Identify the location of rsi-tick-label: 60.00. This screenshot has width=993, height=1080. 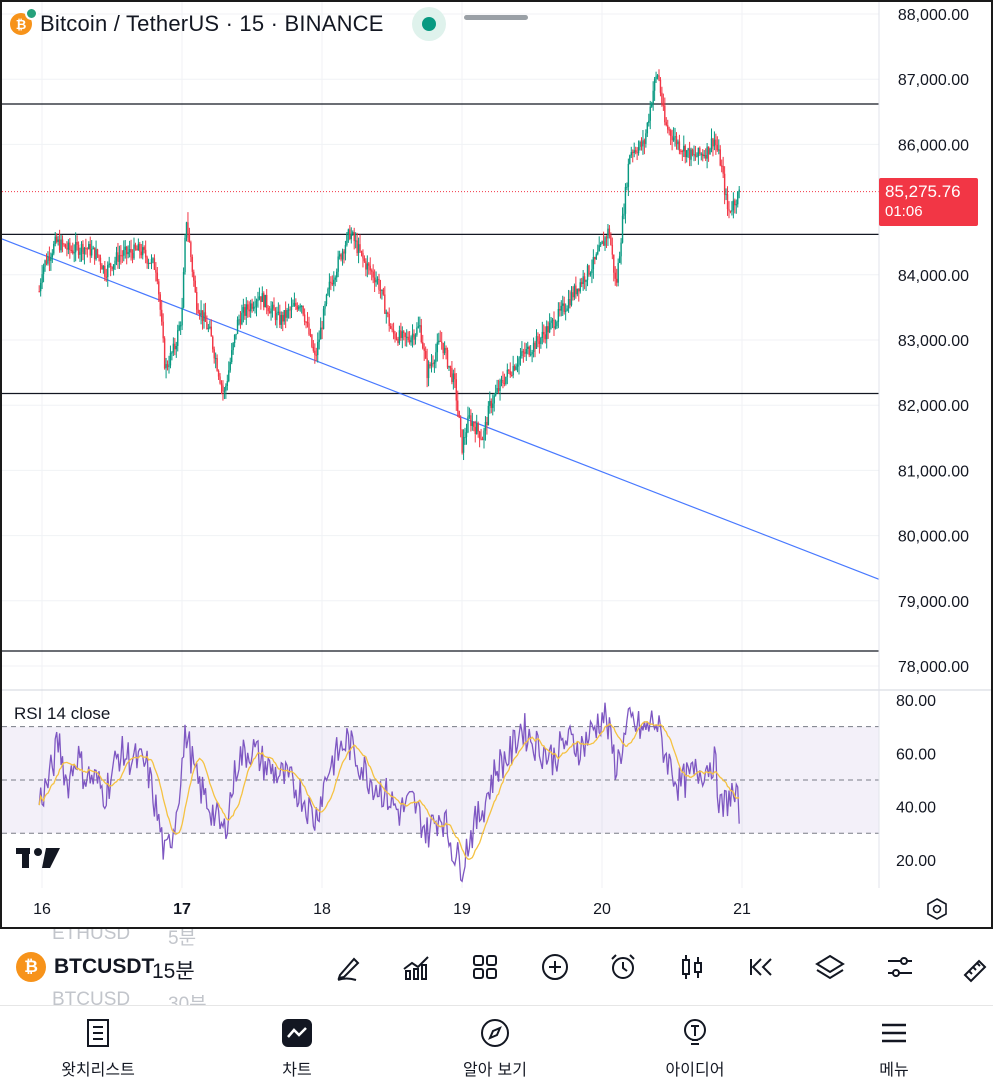
(916, 754).